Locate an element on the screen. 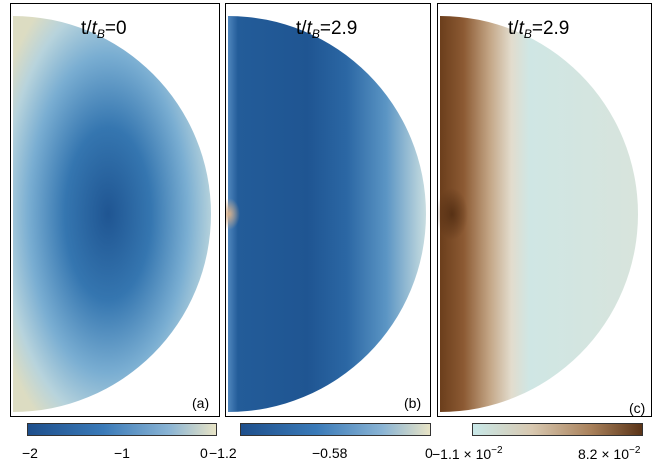 This screenshot has height=464, width=668. panel-c-title: t/tB=2.9 is located at coordinates (539, 29).